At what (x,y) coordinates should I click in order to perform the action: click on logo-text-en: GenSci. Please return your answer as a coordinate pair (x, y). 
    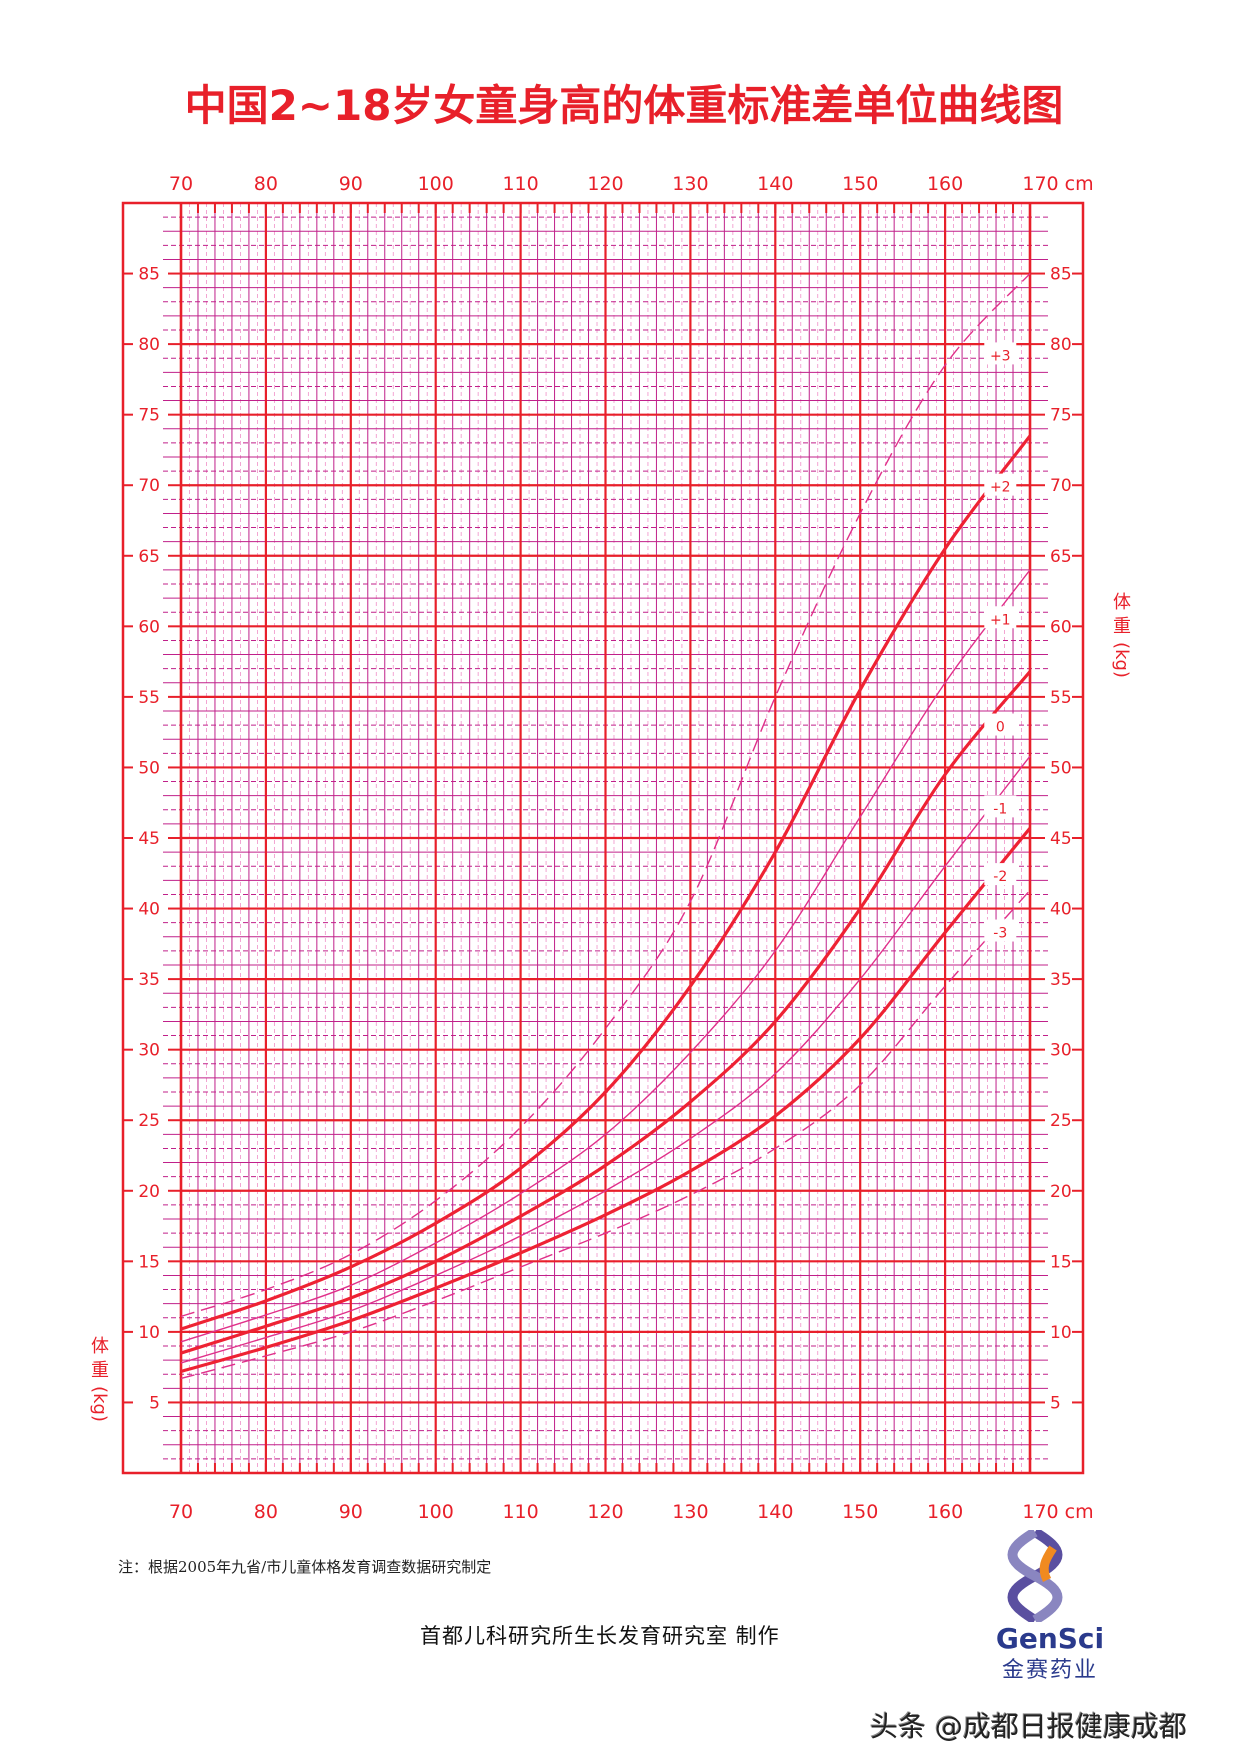
    Looking at the image, I should click on (1050, 1638).